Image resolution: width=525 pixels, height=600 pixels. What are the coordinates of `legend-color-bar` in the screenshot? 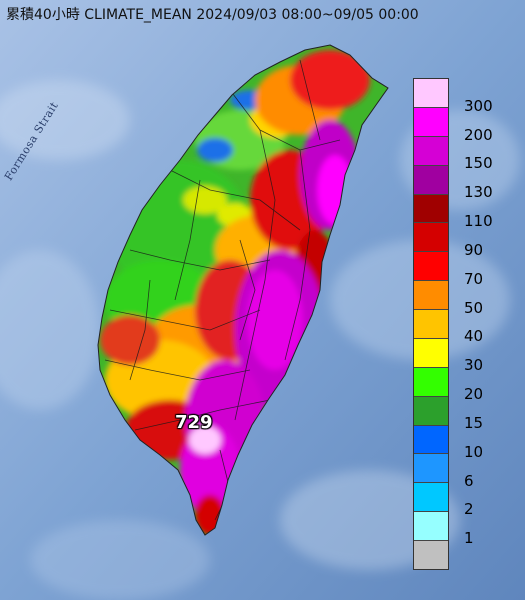 It's located at (431, 324).